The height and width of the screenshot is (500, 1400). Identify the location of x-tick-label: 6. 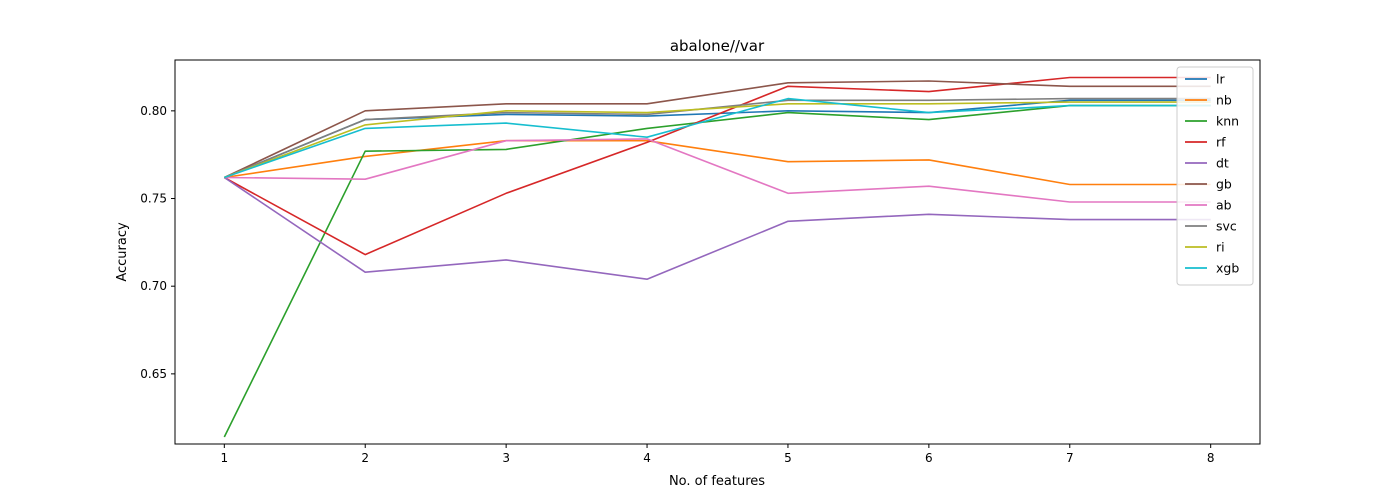
(929, 458).